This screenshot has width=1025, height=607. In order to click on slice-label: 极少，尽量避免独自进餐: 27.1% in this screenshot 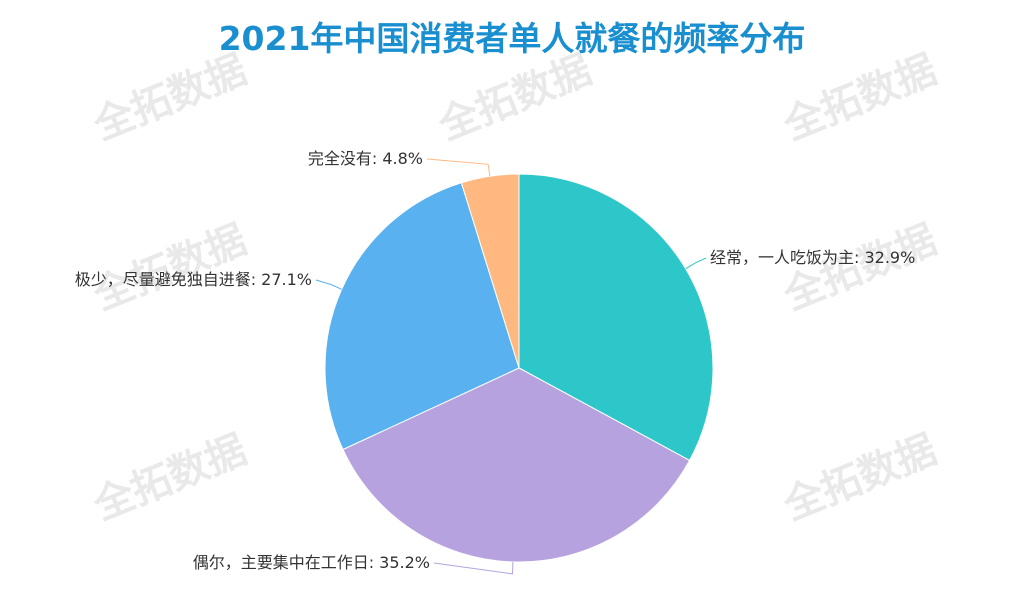, I will do `click(193, 279)`.